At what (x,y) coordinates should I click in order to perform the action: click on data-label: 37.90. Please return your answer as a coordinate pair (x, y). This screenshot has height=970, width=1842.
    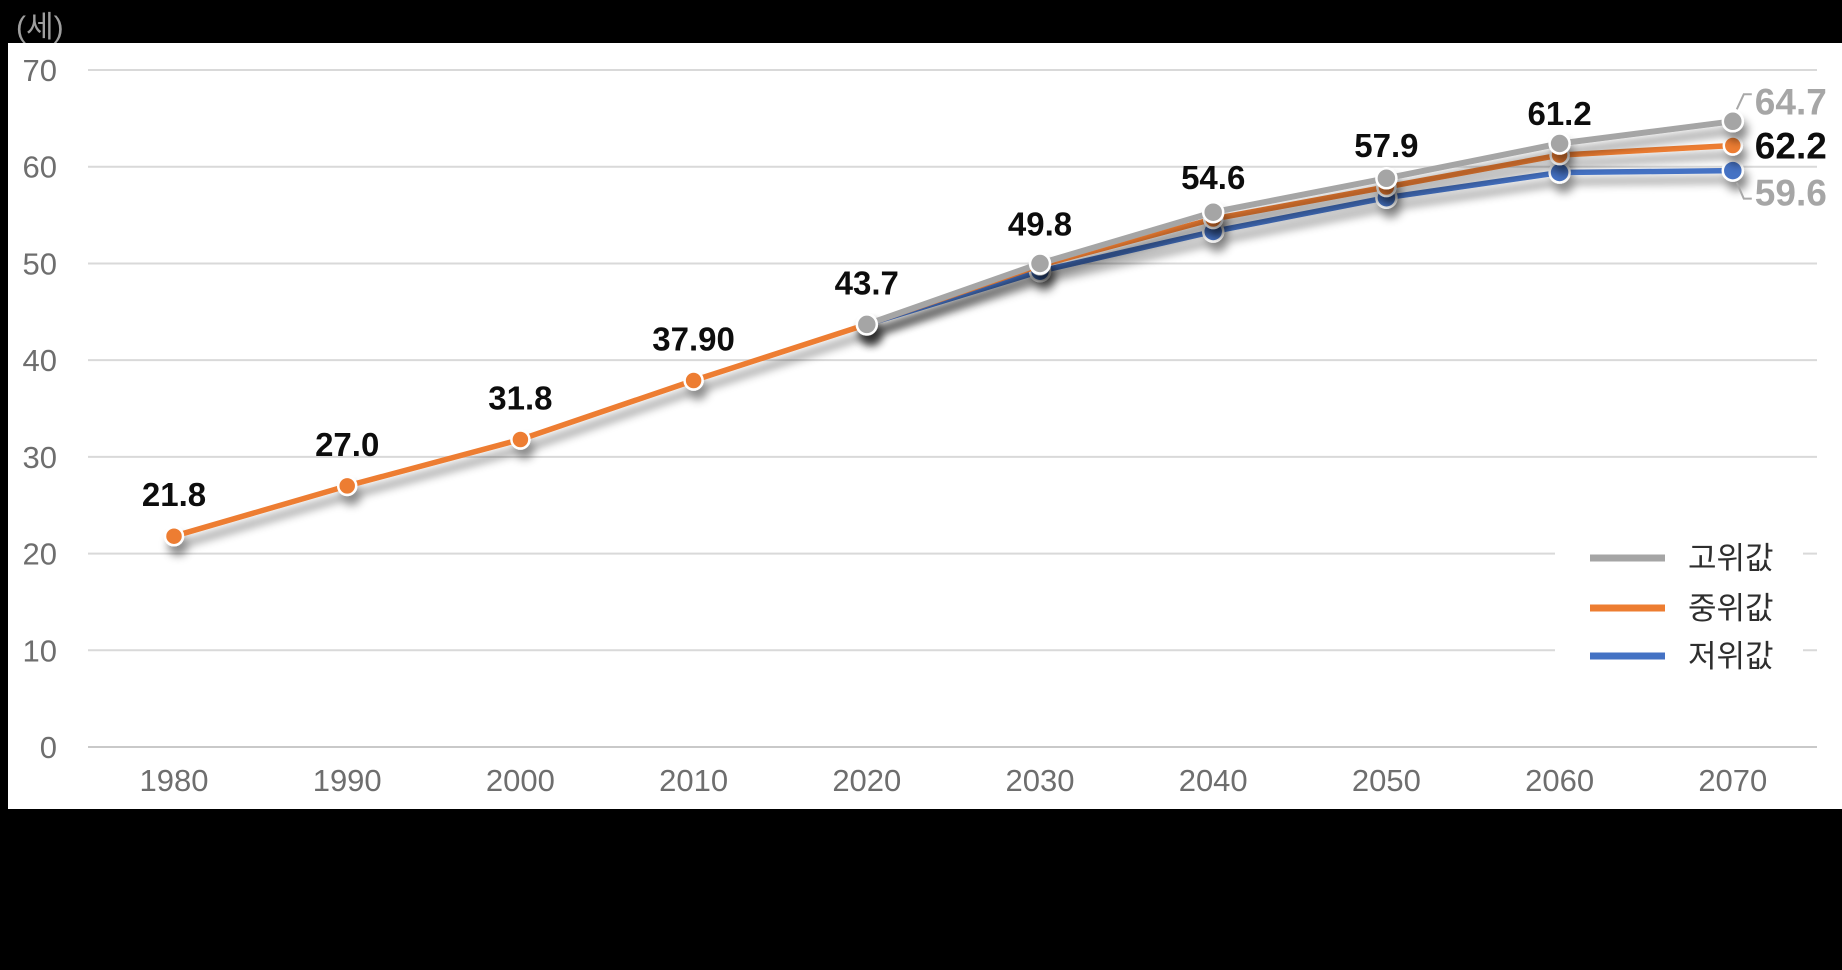
    Looking at the image, I should click on (693, 338).